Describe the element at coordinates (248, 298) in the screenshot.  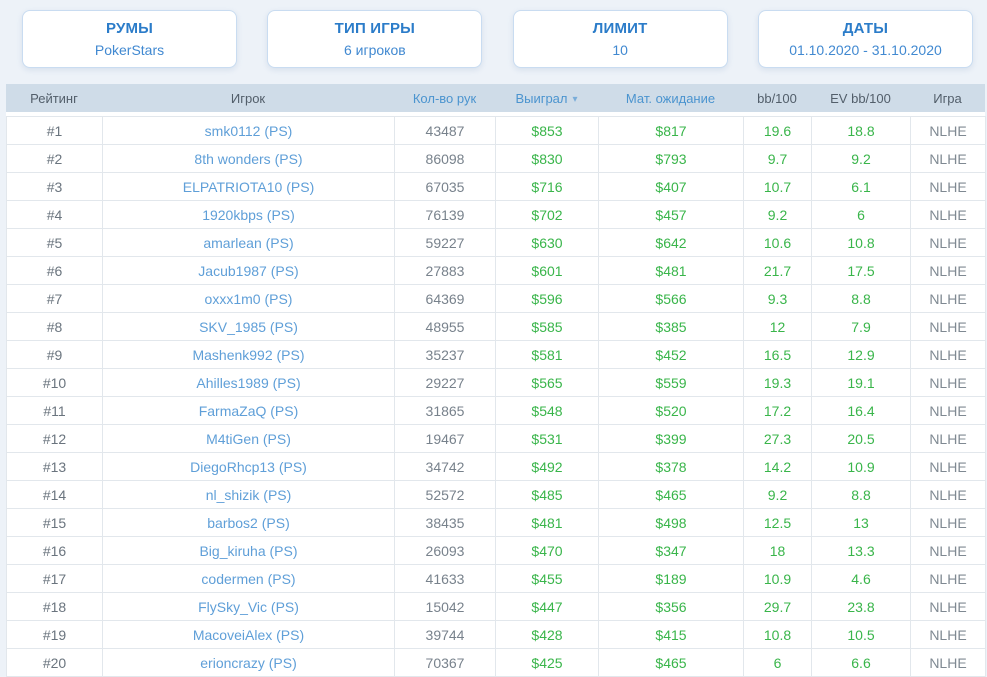
I see `player-link: oxxx1m0 (PS)` at that location.